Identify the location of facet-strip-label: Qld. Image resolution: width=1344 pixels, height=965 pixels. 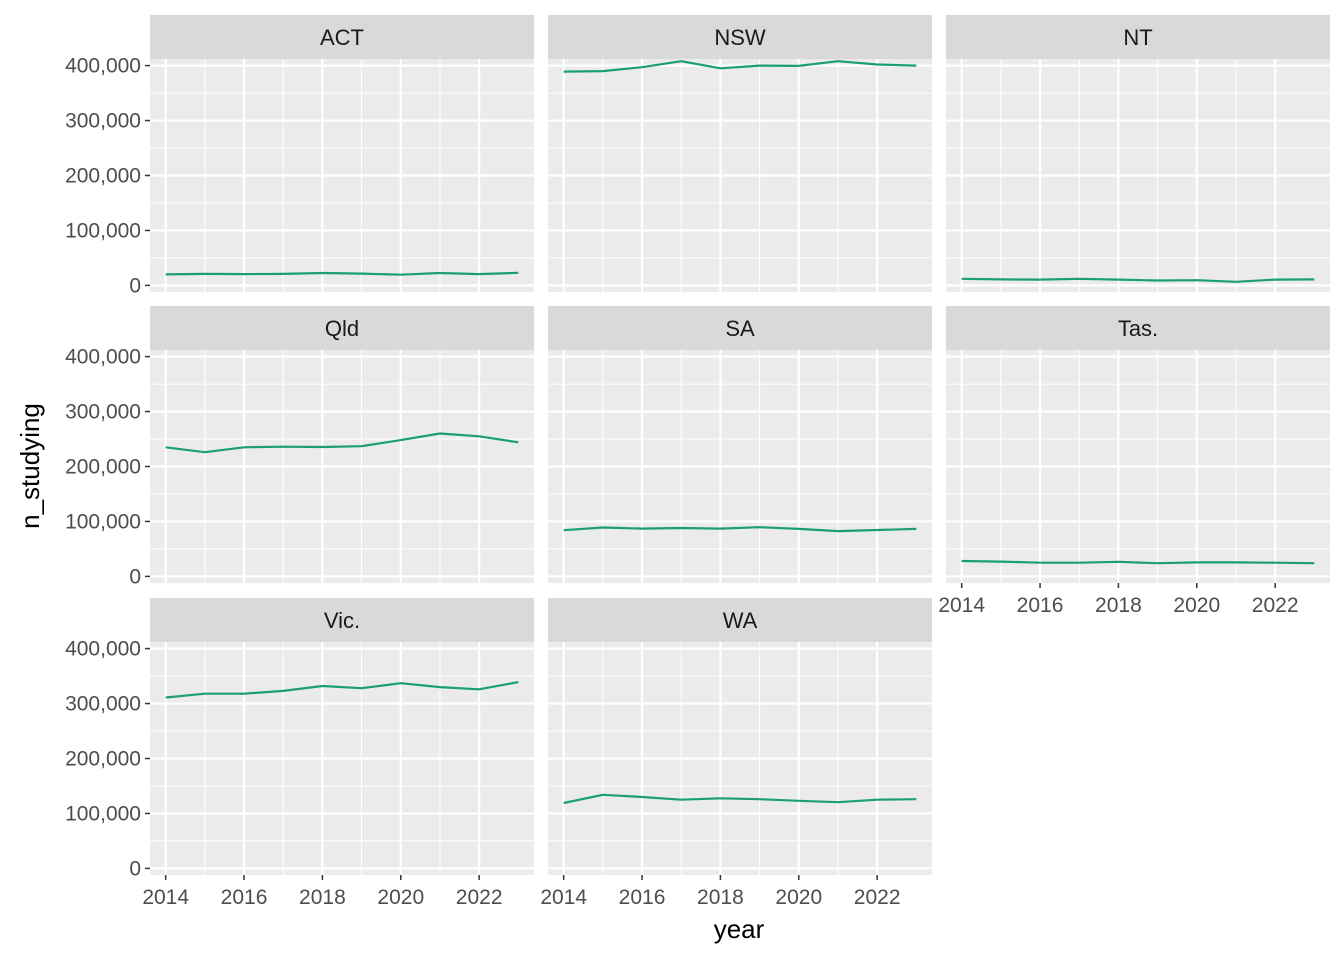
(342, 328).